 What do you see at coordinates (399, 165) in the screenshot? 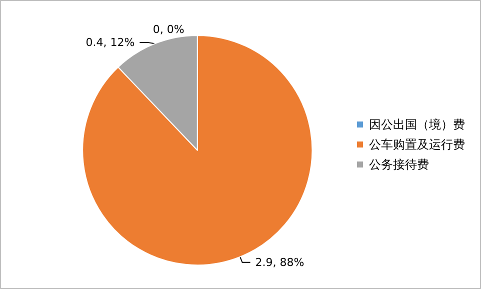
I see `legend-label: 公务接待费` at bounding box center [399, 165].